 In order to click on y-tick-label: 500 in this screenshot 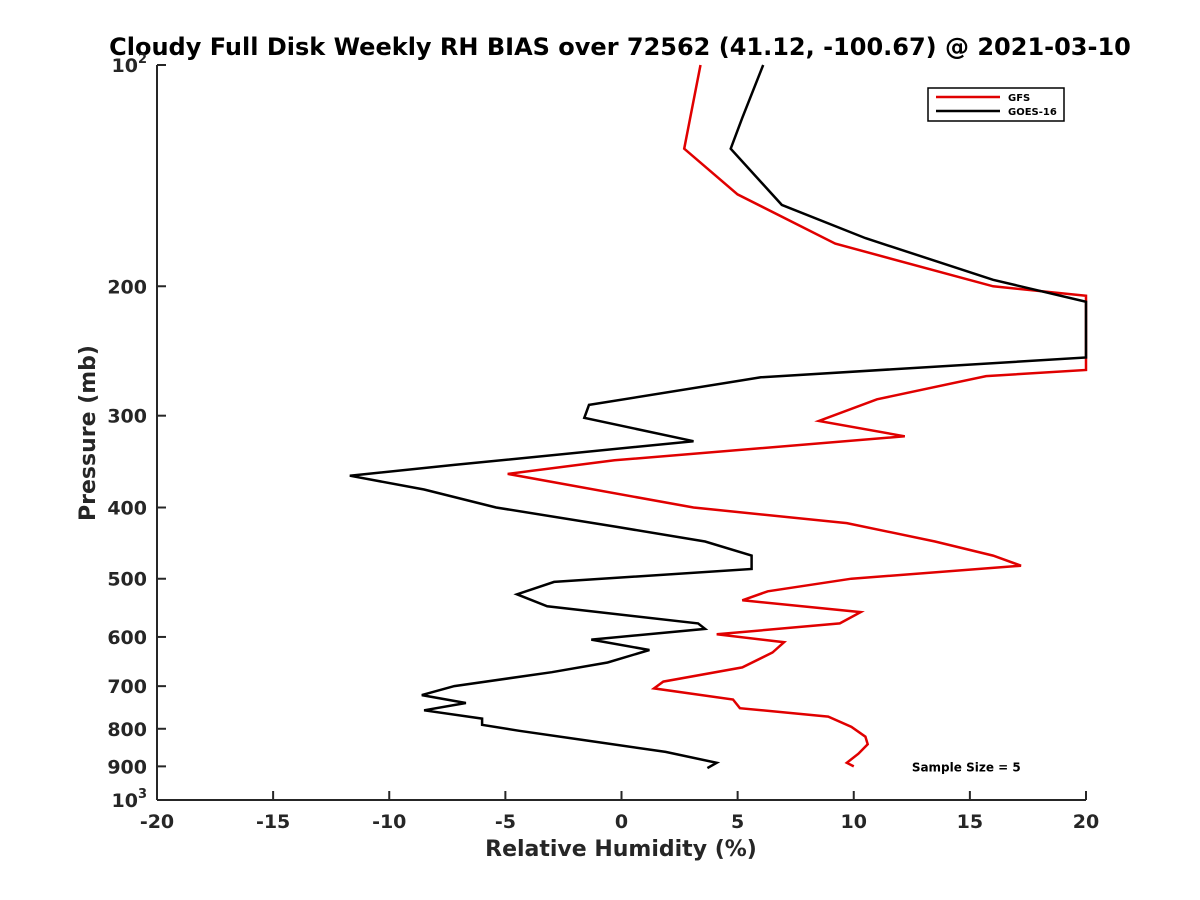, I will do `click(127, 580)`.